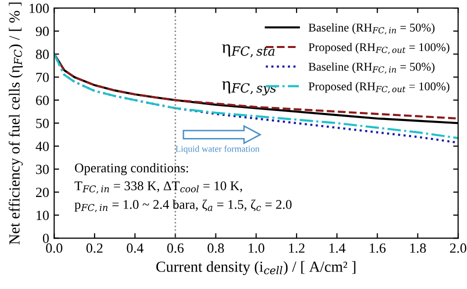 The height and width of the screenshot is (289, 467). What do you see at coordinates (458, 248) in the screenshot?
I see `x-tick-label: 2.0` at bounding box center [458, 248].